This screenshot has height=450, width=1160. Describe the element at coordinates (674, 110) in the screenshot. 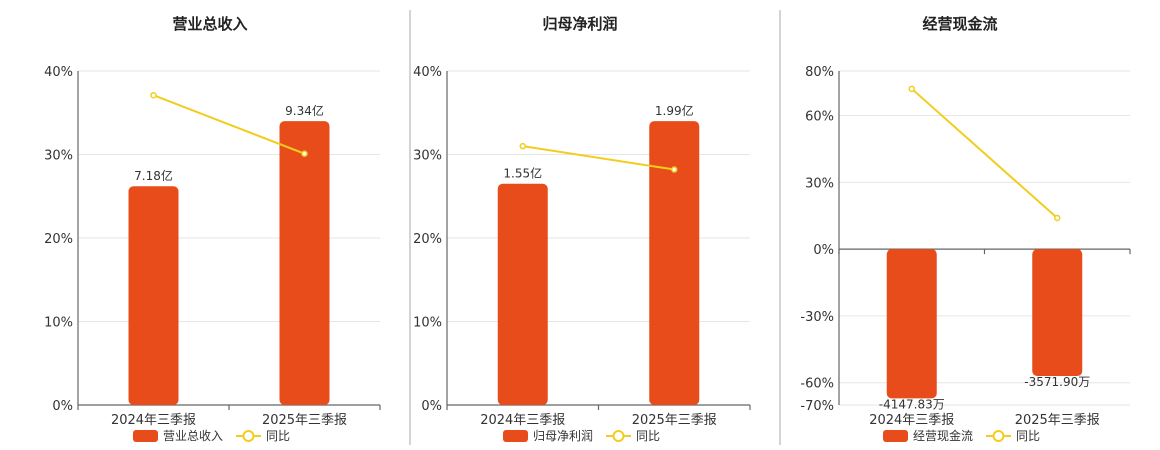

I see `bar-data-label: 1.99亿` at that location.